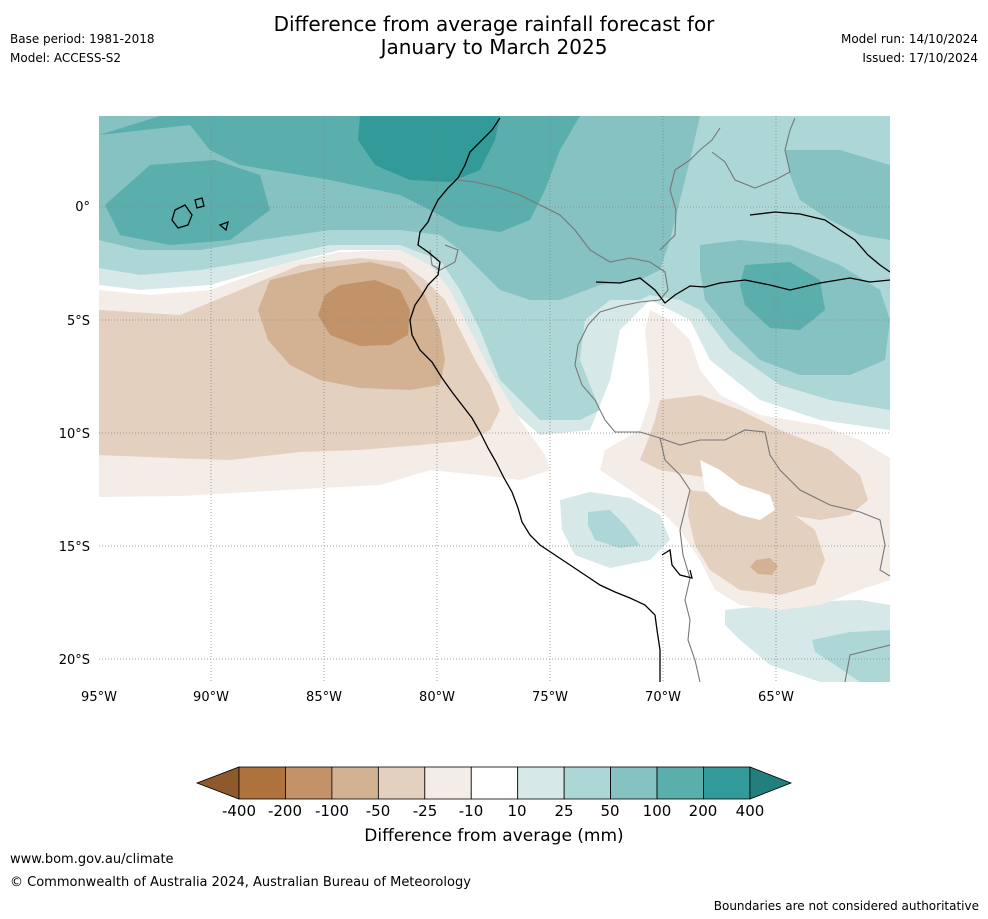 The width and height of the screenshot is (988, 919). What do you see at coordinates (78, 321) in the screenshot?
I see `lat-label: 5°S` at bounding box center [78, 321].